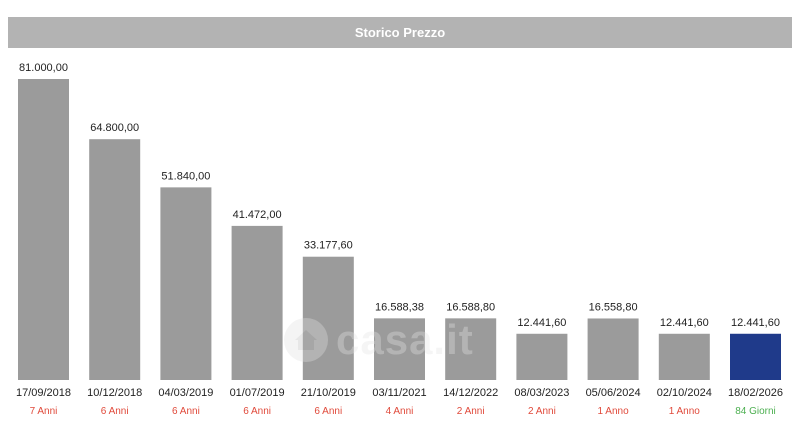  Describe the element at coordinates (328, 393) in the screenshot. I see `date-label: 21/10/2019` at that location.